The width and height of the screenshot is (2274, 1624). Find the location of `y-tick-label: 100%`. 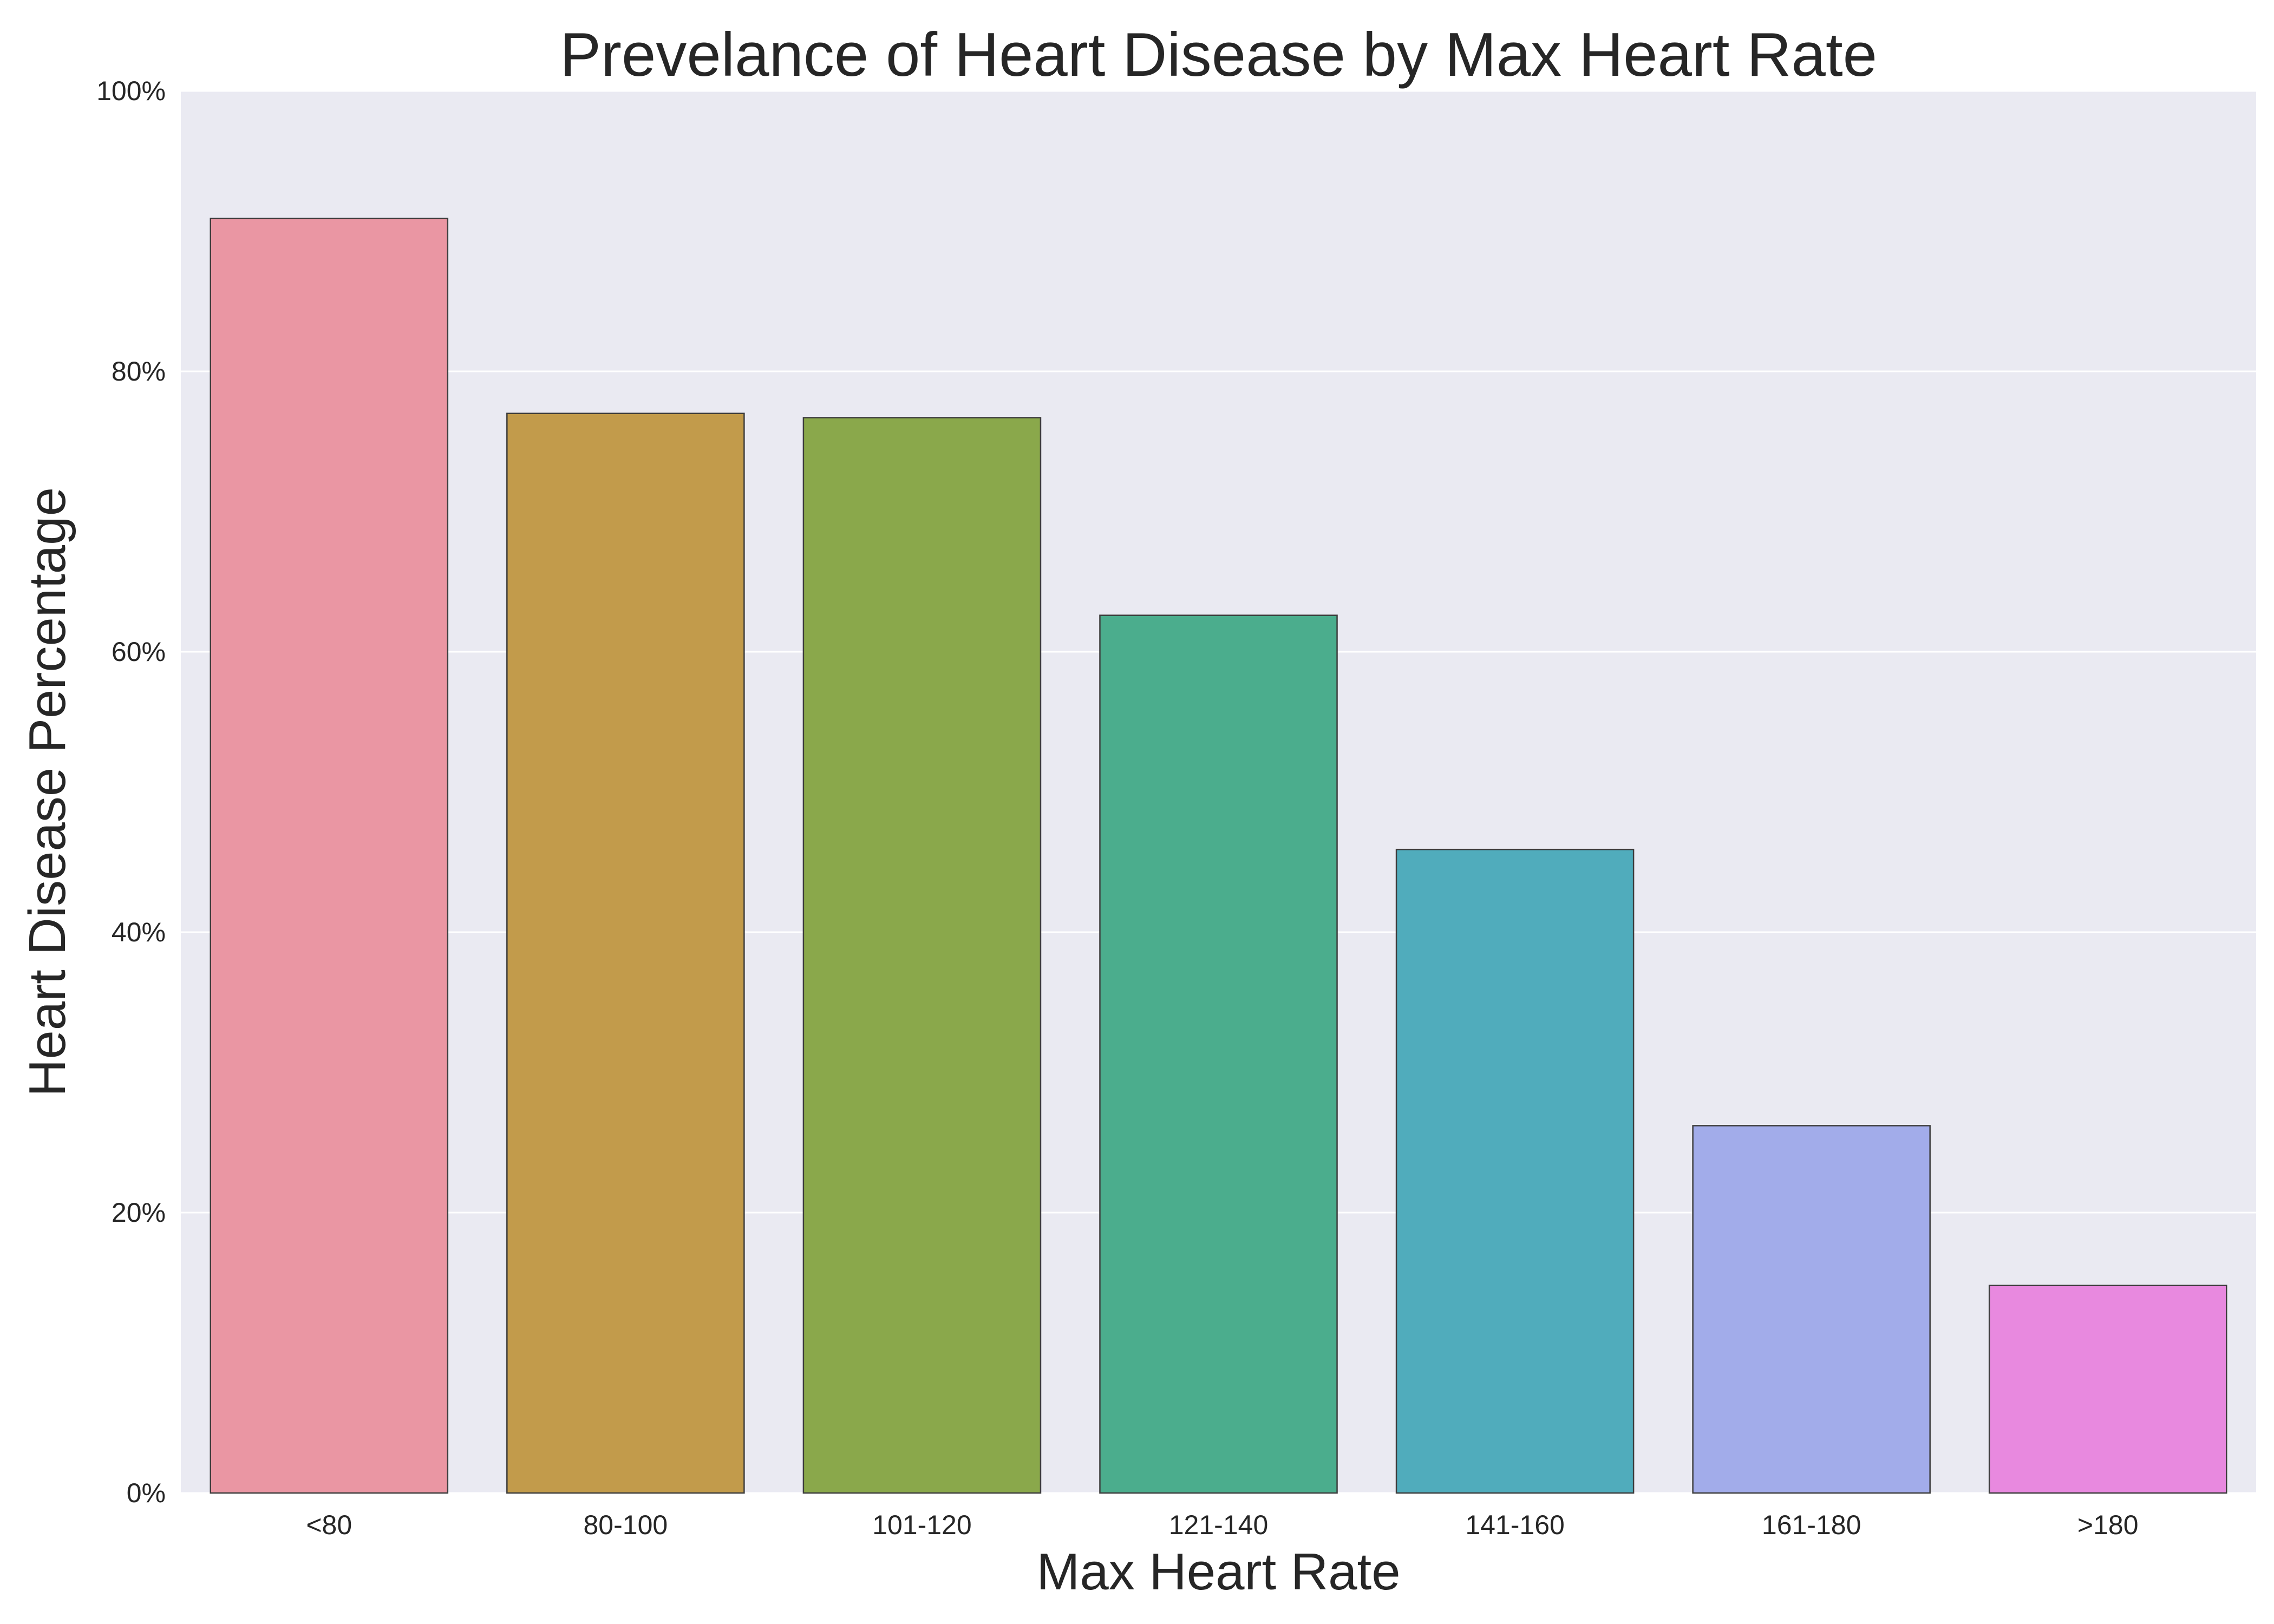

y-tick-label: 100% is located at coordinates (131, 91).